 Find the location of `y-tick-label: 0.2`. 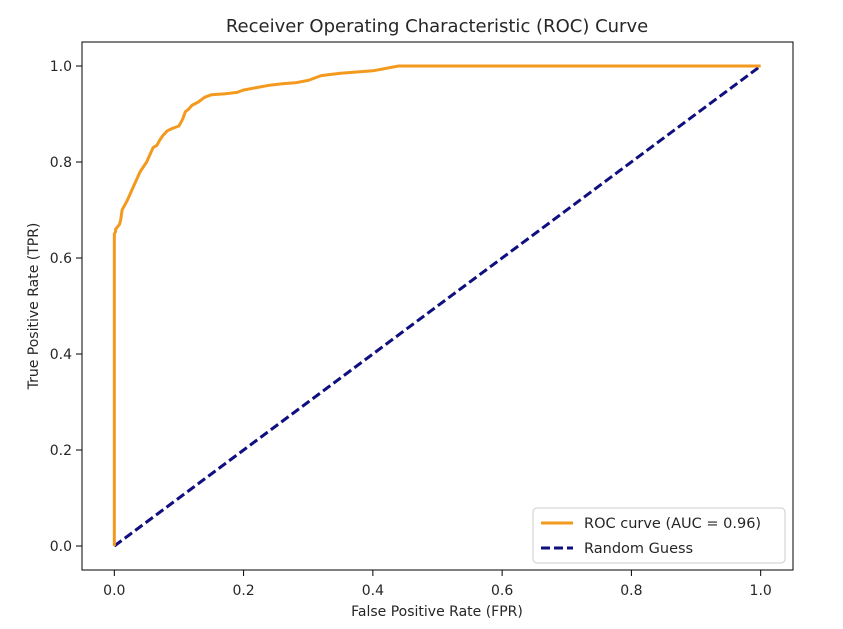

y-tick-label: 0.2 is located at coordinates (61, 451).